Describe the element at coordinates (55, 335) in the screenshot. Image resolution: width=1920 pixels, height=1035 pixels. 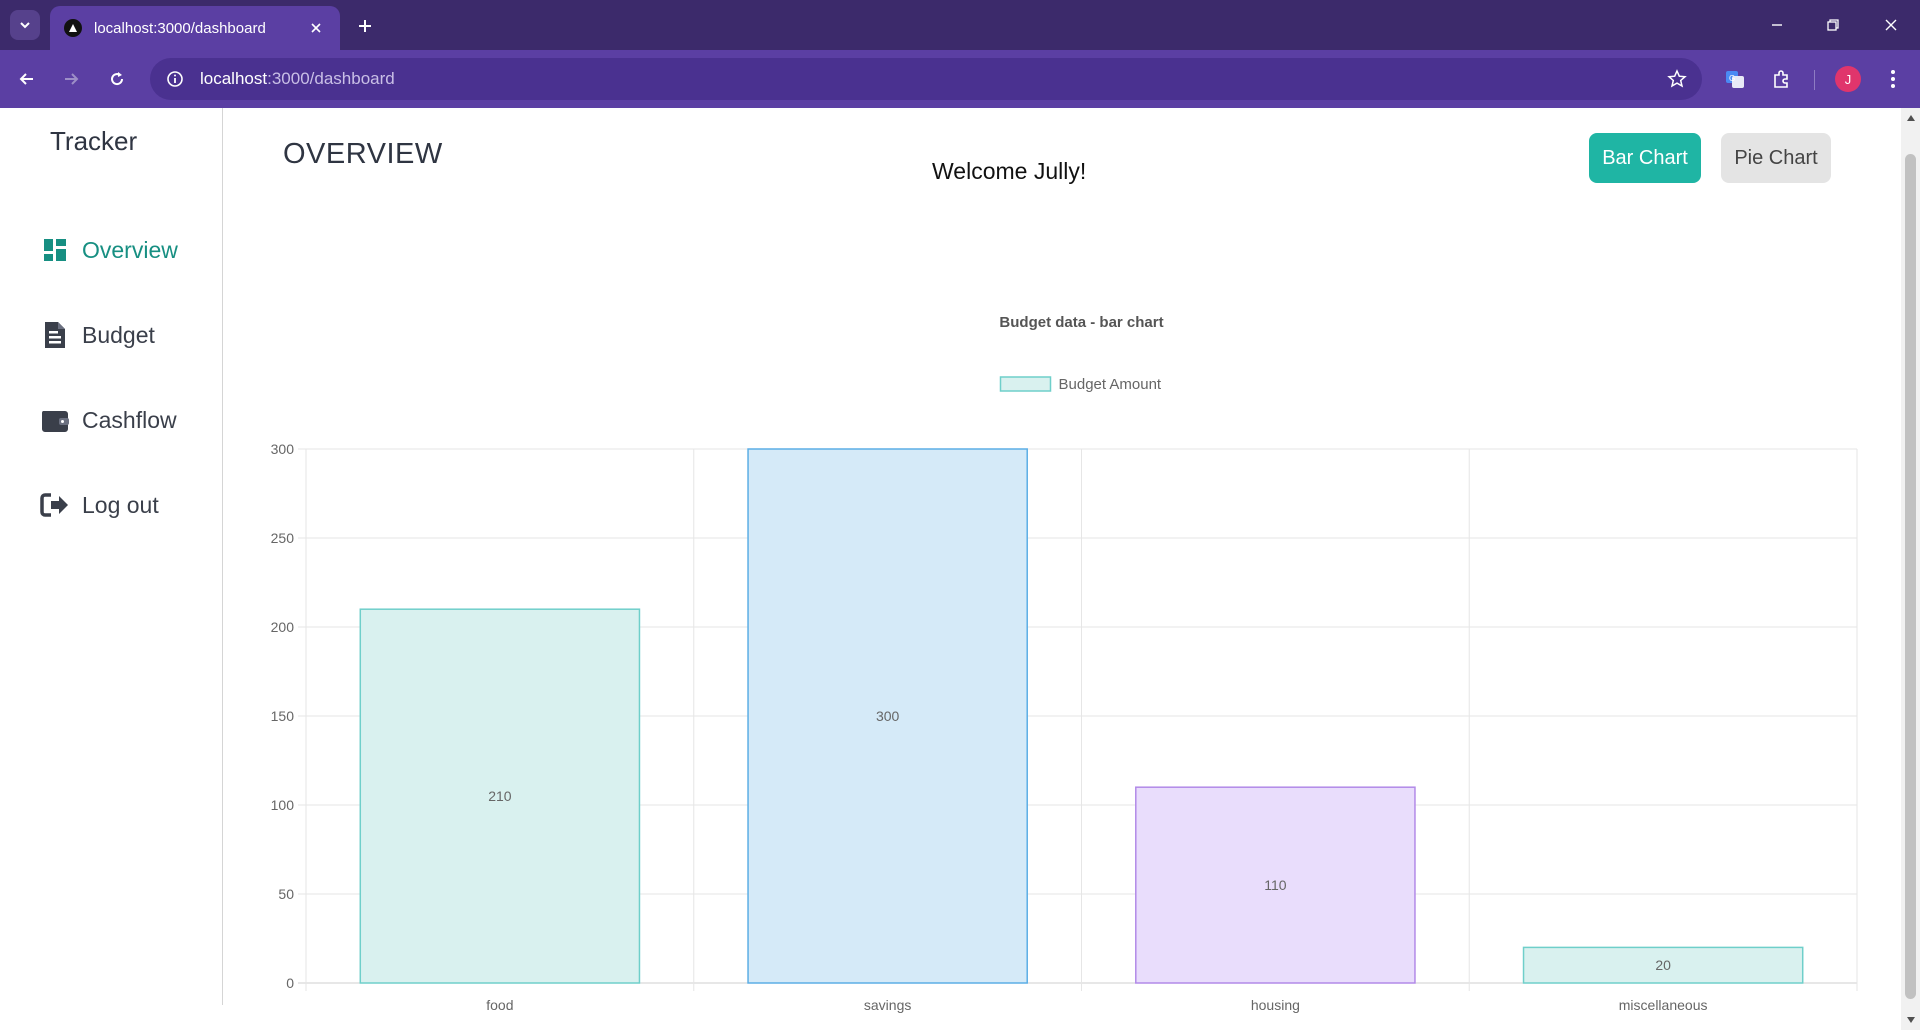
I see `document-icon` at that location.